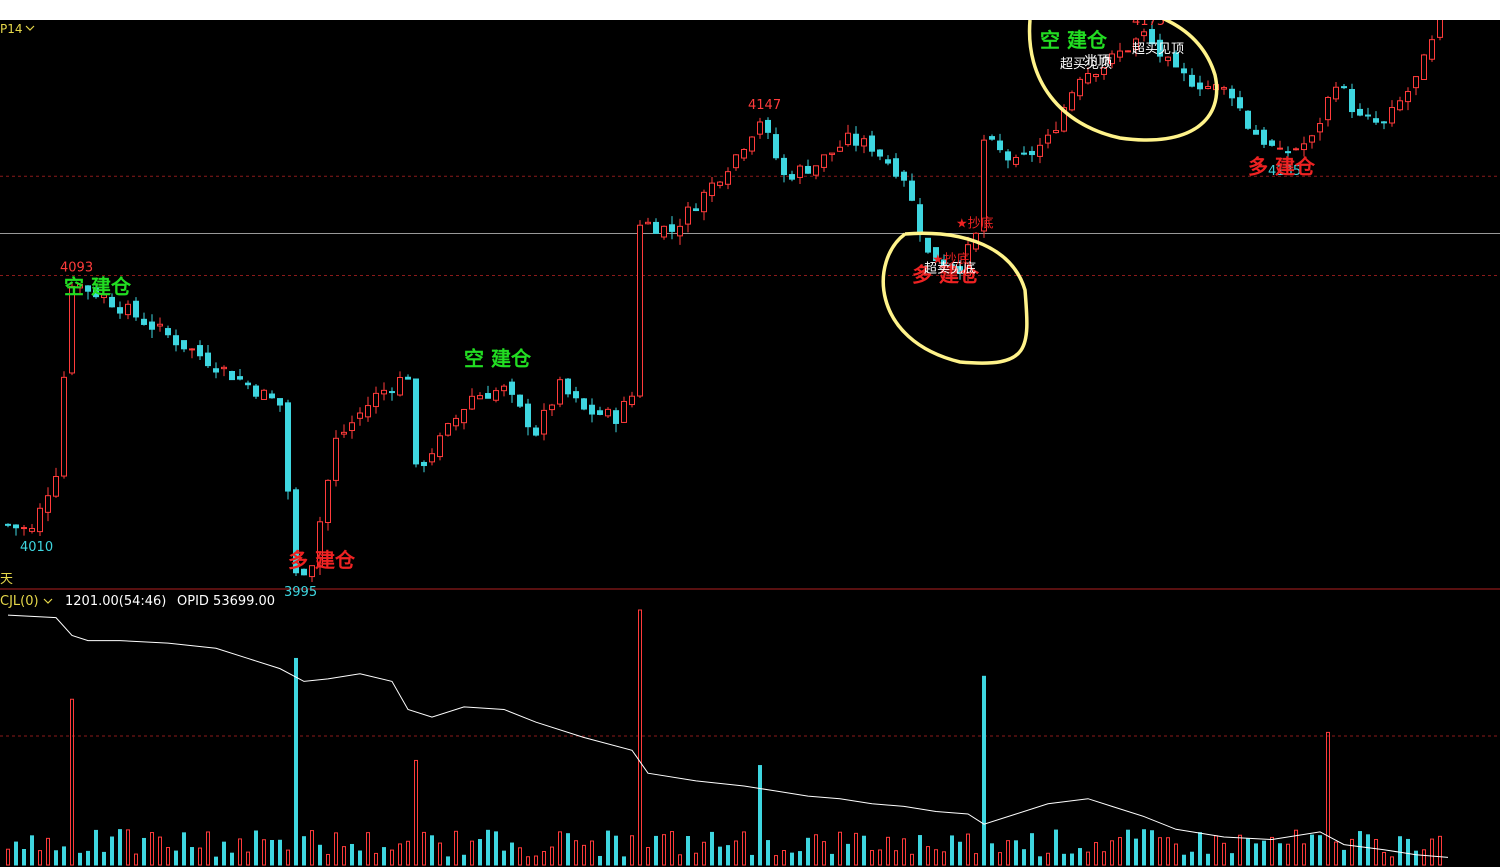  What do you see at coordinates (498, 359) in the screenshot?
I see `signal-label-short: 空 建仓` at bounding box center [498, 359].